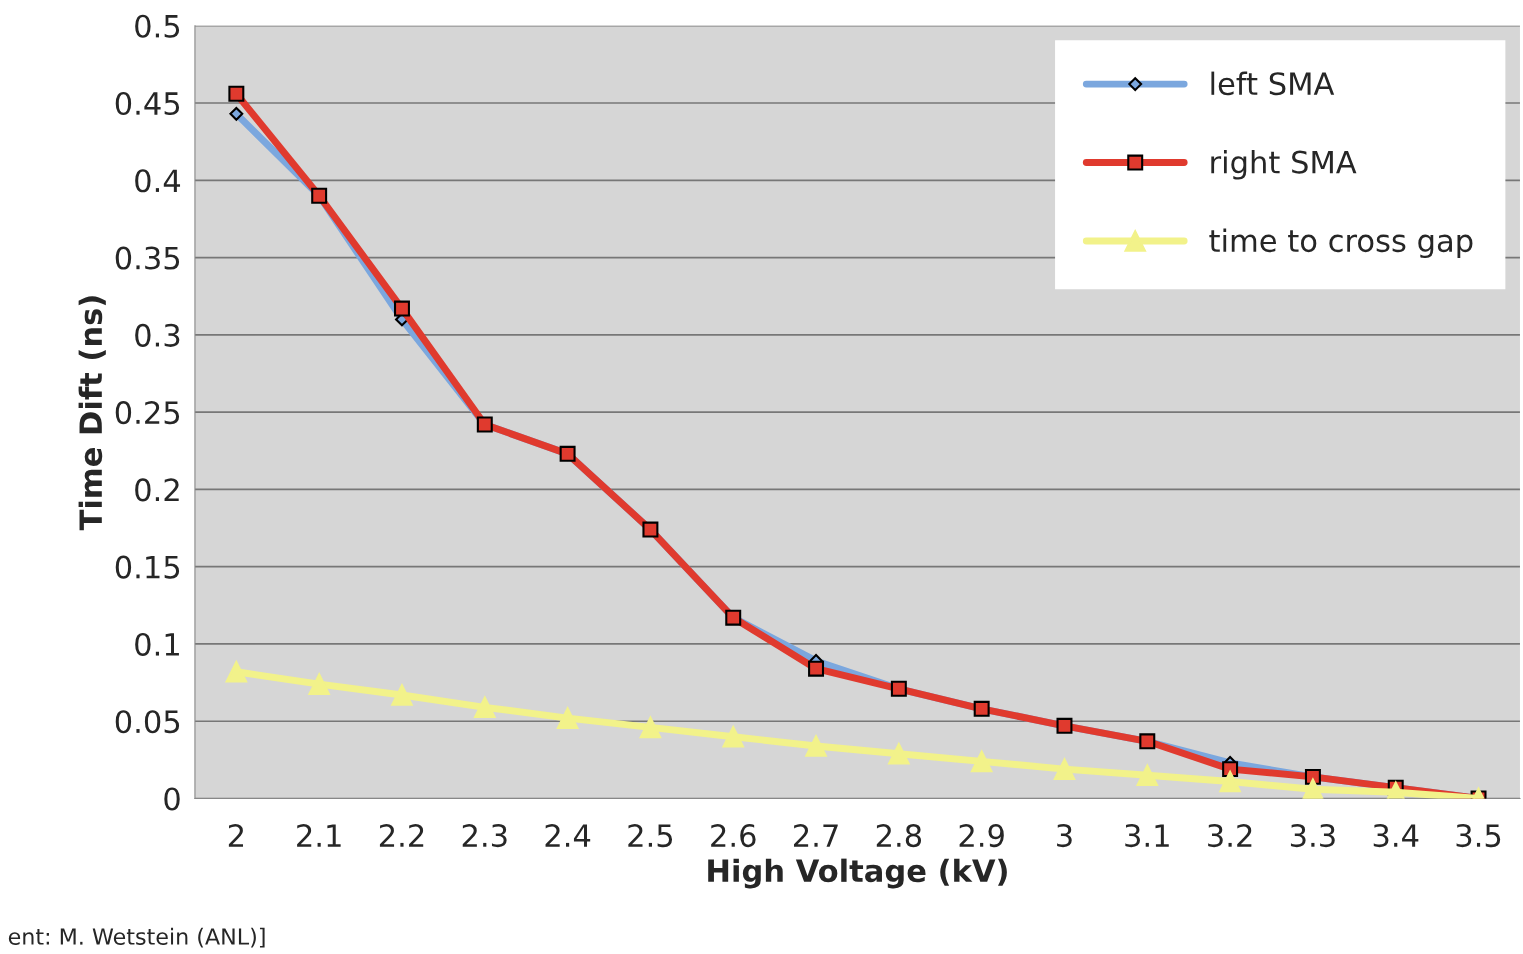  What do you see at coordinates (815, 835) in the screenshot?
I see `x-tick-label: 2.7` at bounding box center [815, 835].